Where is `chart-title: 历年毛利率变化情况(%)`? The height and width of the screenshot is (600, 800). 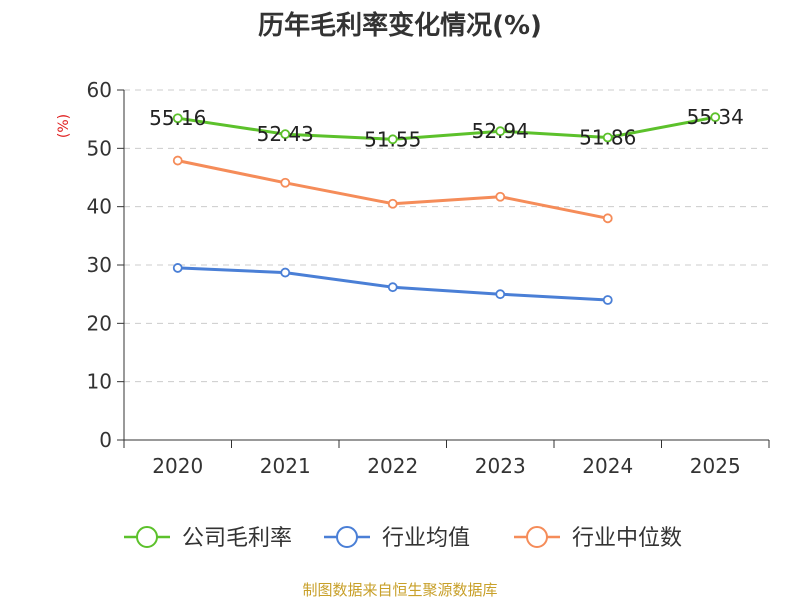 chart-title: 历年毛利率变化情况(%) is located at coordinates (400, 25).